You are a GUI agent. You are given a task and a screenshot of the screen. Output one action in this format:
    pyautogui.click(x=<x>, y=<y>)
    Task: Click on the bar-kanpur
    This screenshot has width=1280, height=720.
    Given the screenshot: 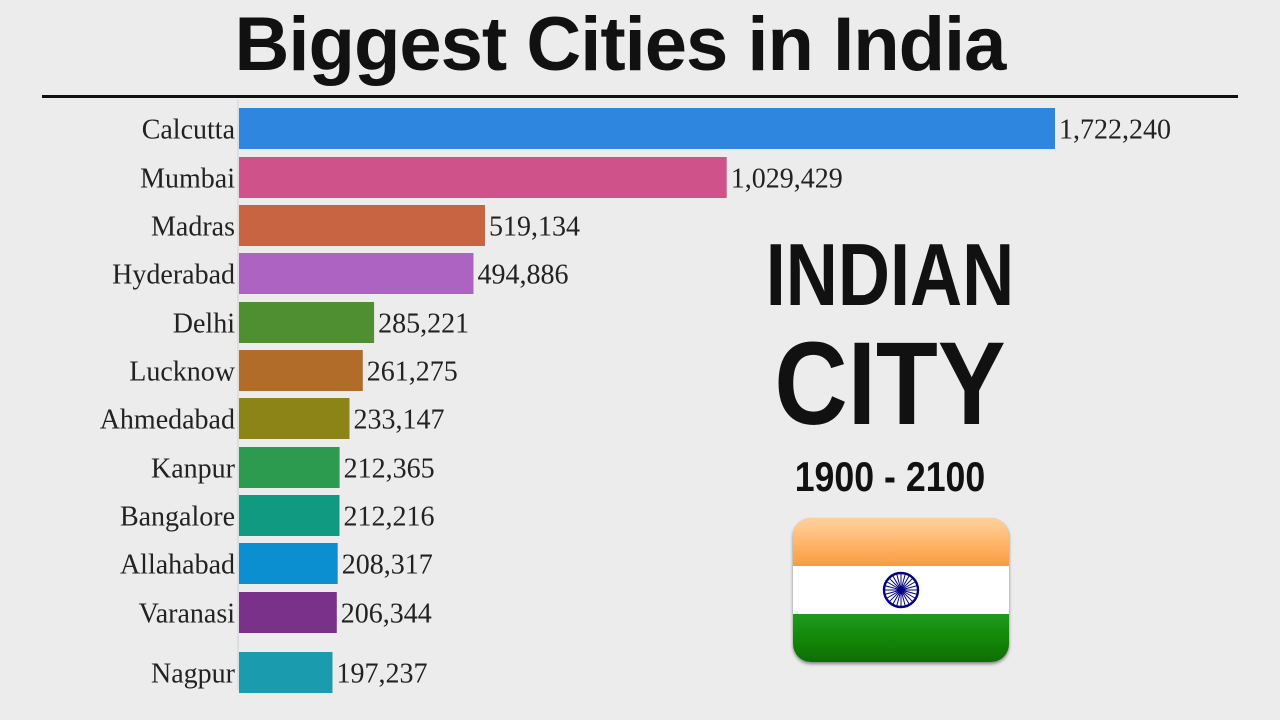 What is the action you would take?
    pyautogui.click(x=289, y=467)
    